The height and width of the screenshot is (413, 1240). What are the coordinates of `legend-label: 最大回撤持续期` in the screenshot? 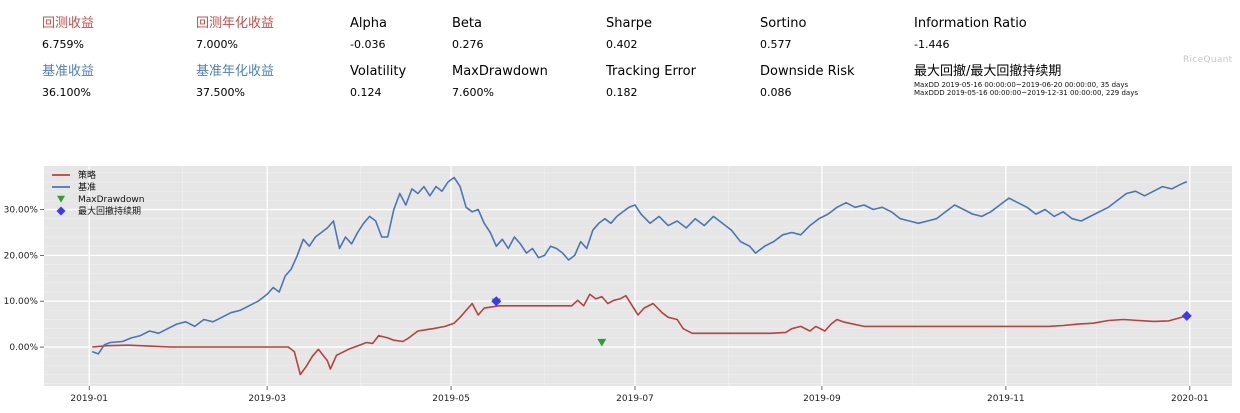 It's located at (109, 211).